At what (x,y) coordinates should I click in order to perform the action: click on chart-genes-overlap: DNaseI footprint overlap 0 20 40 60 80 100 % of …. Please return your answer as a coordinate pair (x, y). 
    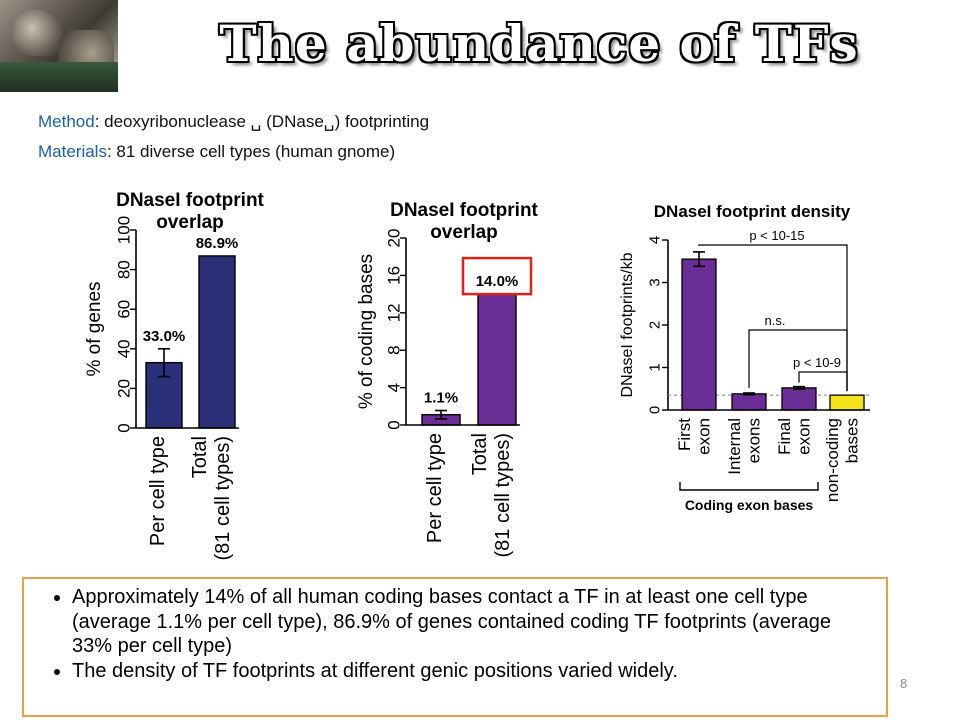
    Looking at the image, I should click on (174, 375).